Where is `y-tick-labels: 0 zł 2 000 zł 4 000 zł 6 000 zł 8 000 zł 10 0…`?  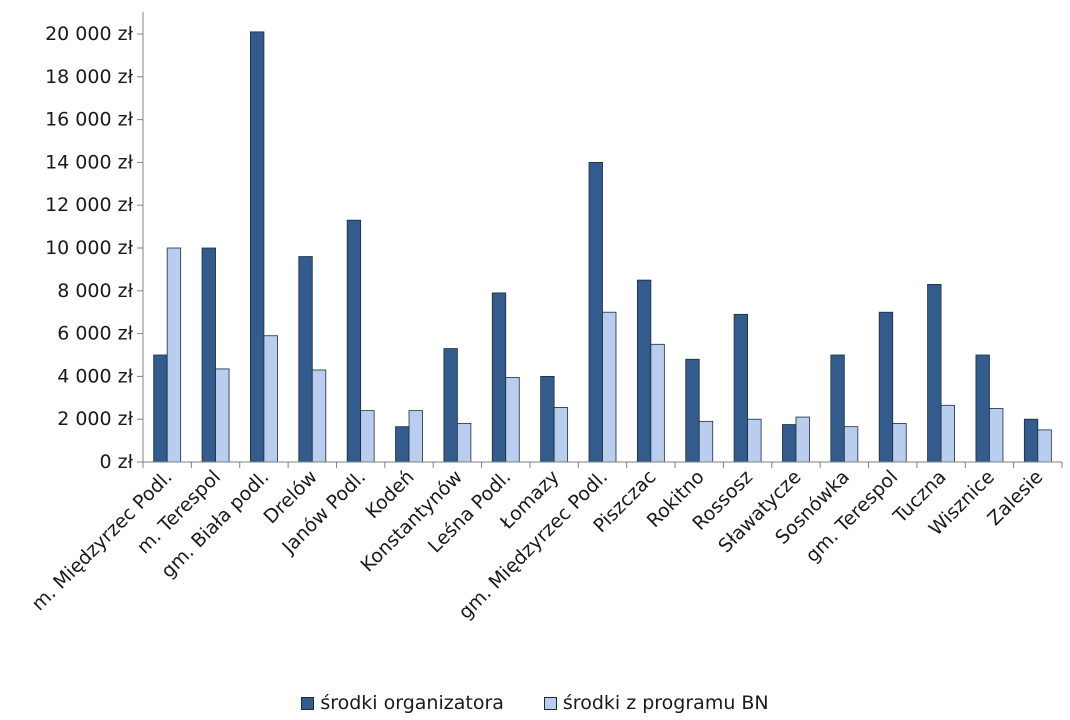 y-tick-labels: 0 zł 2 000 zł 4 000 zł 6 000 zł 8 000 zł 10 0… is located at coordinates (89, 248).